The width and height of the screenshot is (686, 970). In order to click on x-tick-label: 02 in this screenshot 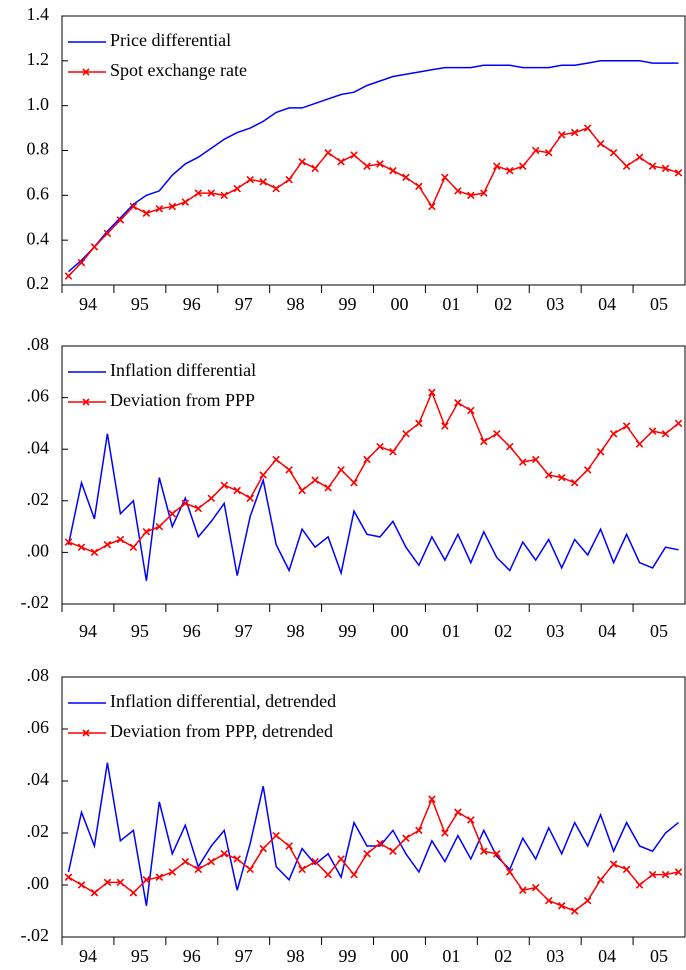, I will do `click(503, 956)`.